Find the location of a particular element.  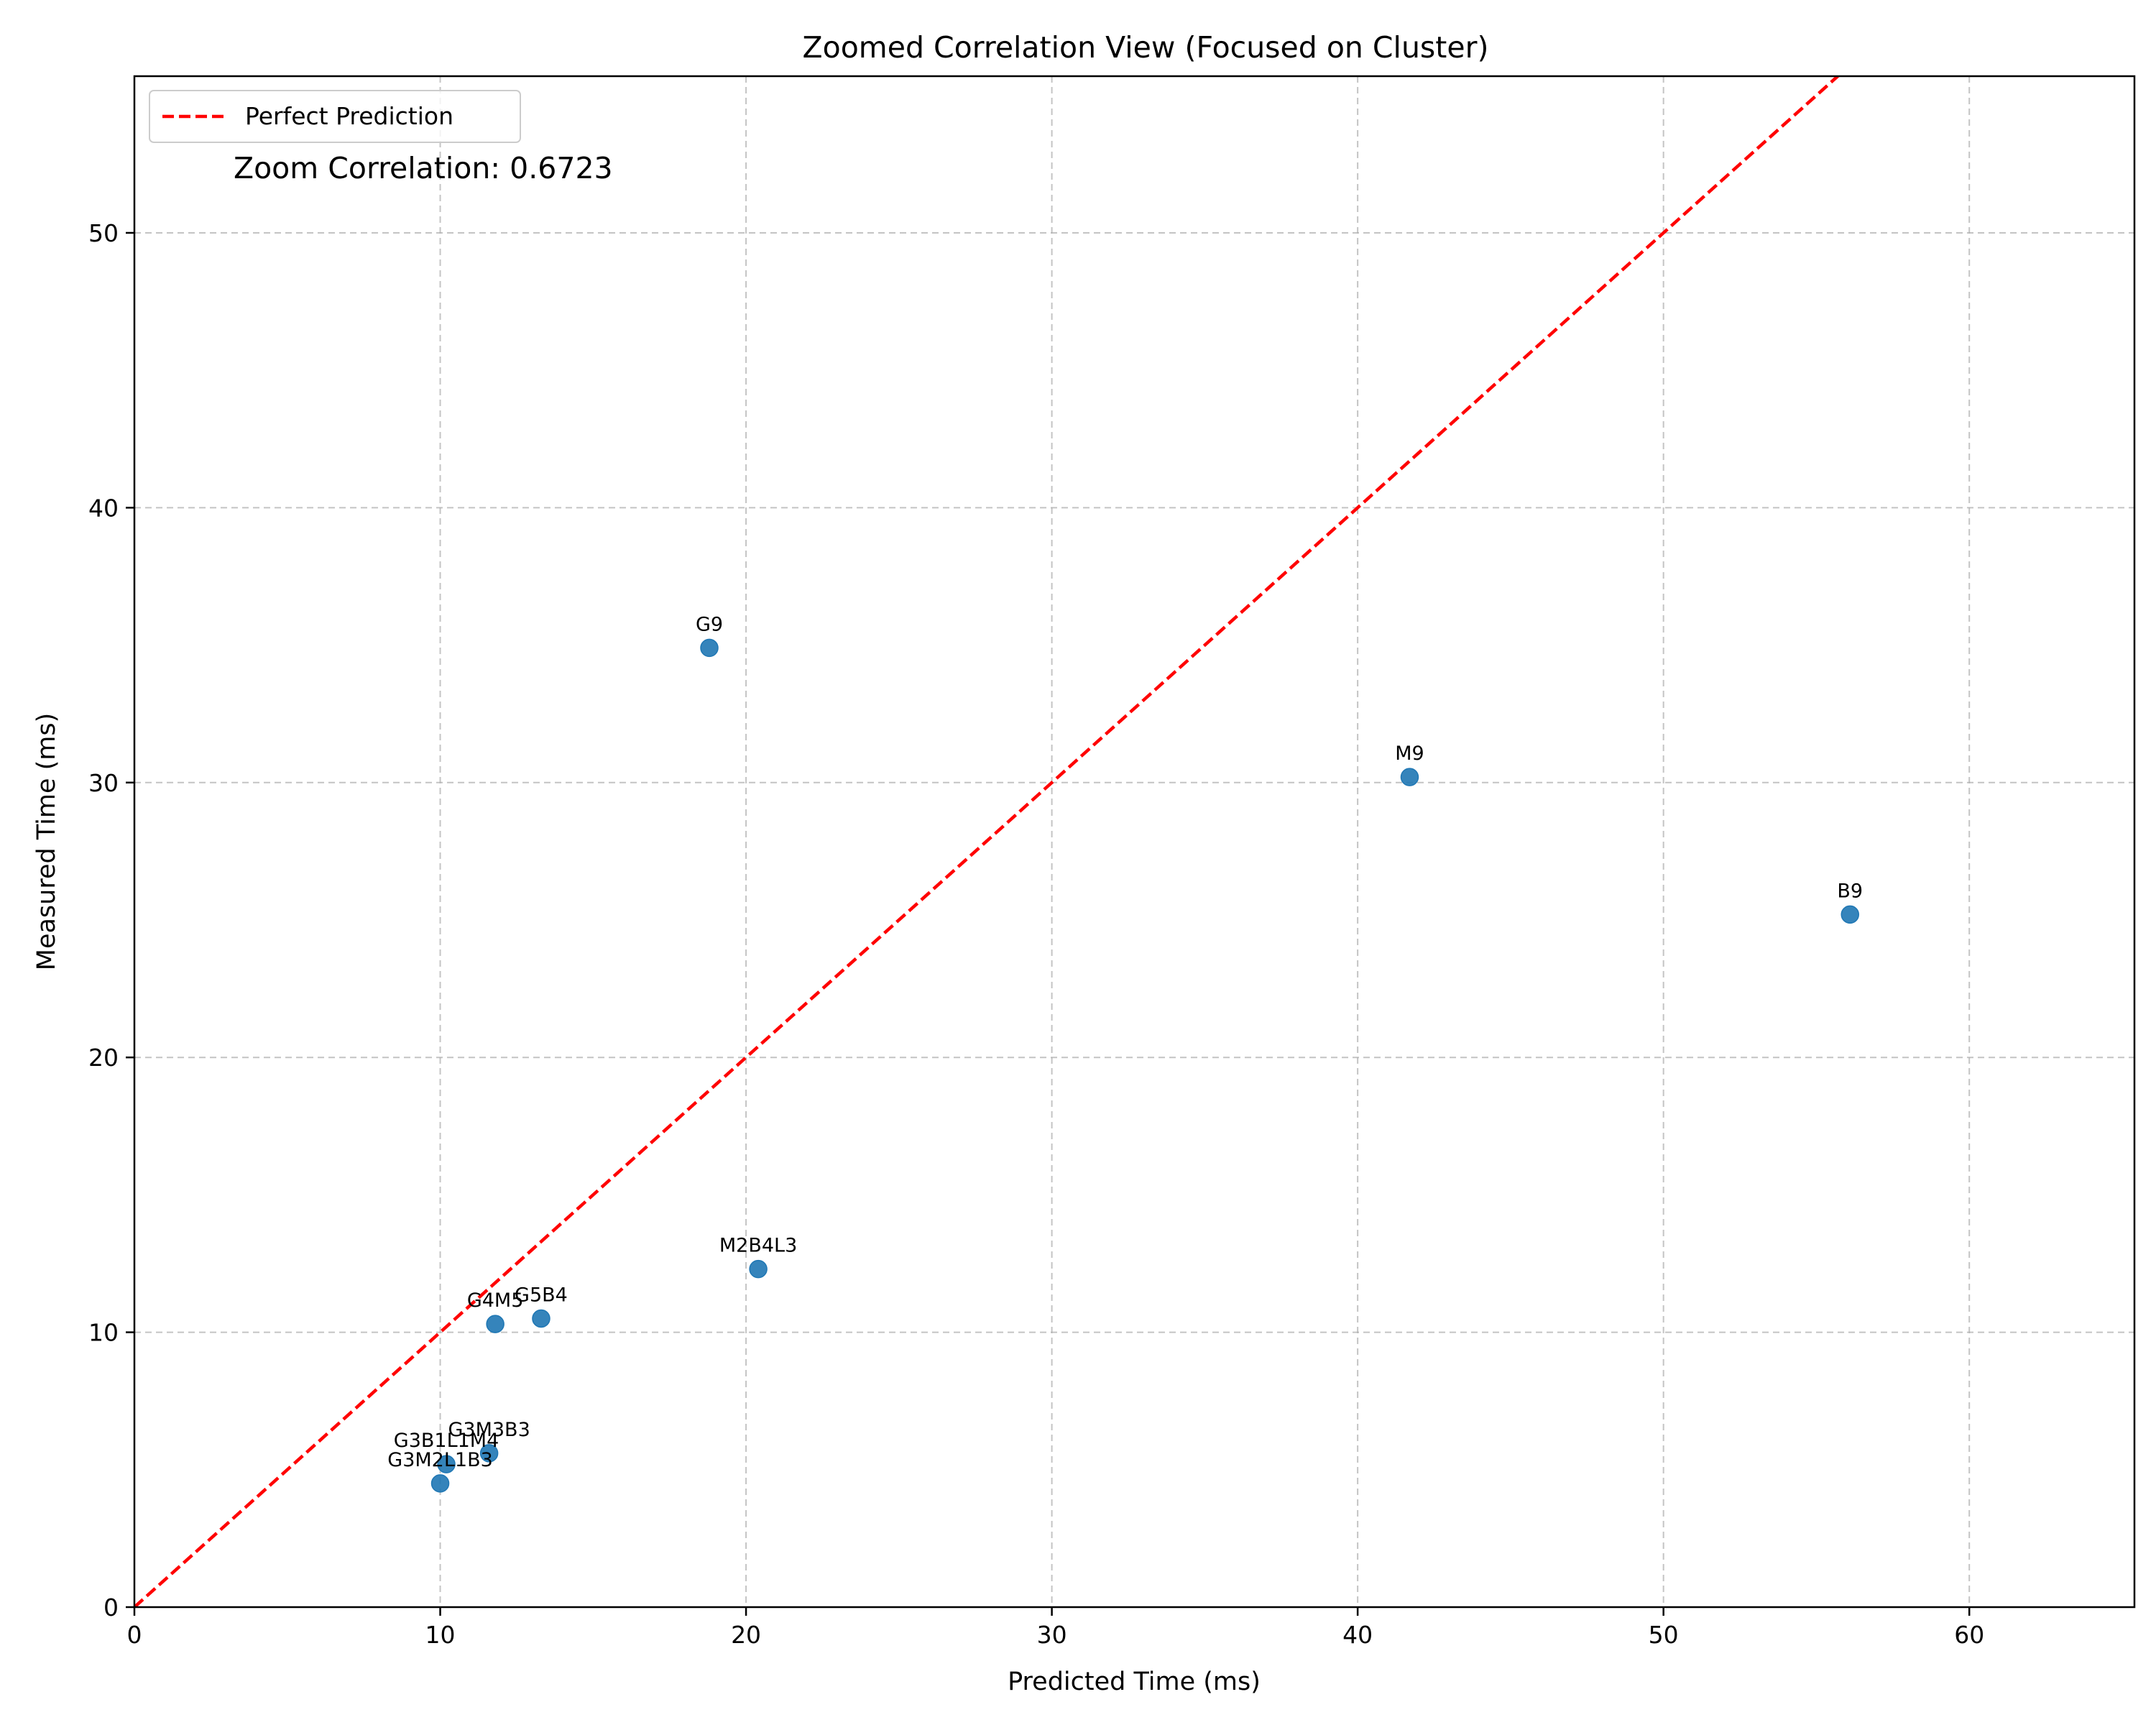

x-tick-label: 0 is located at coordinates (134, 1635).